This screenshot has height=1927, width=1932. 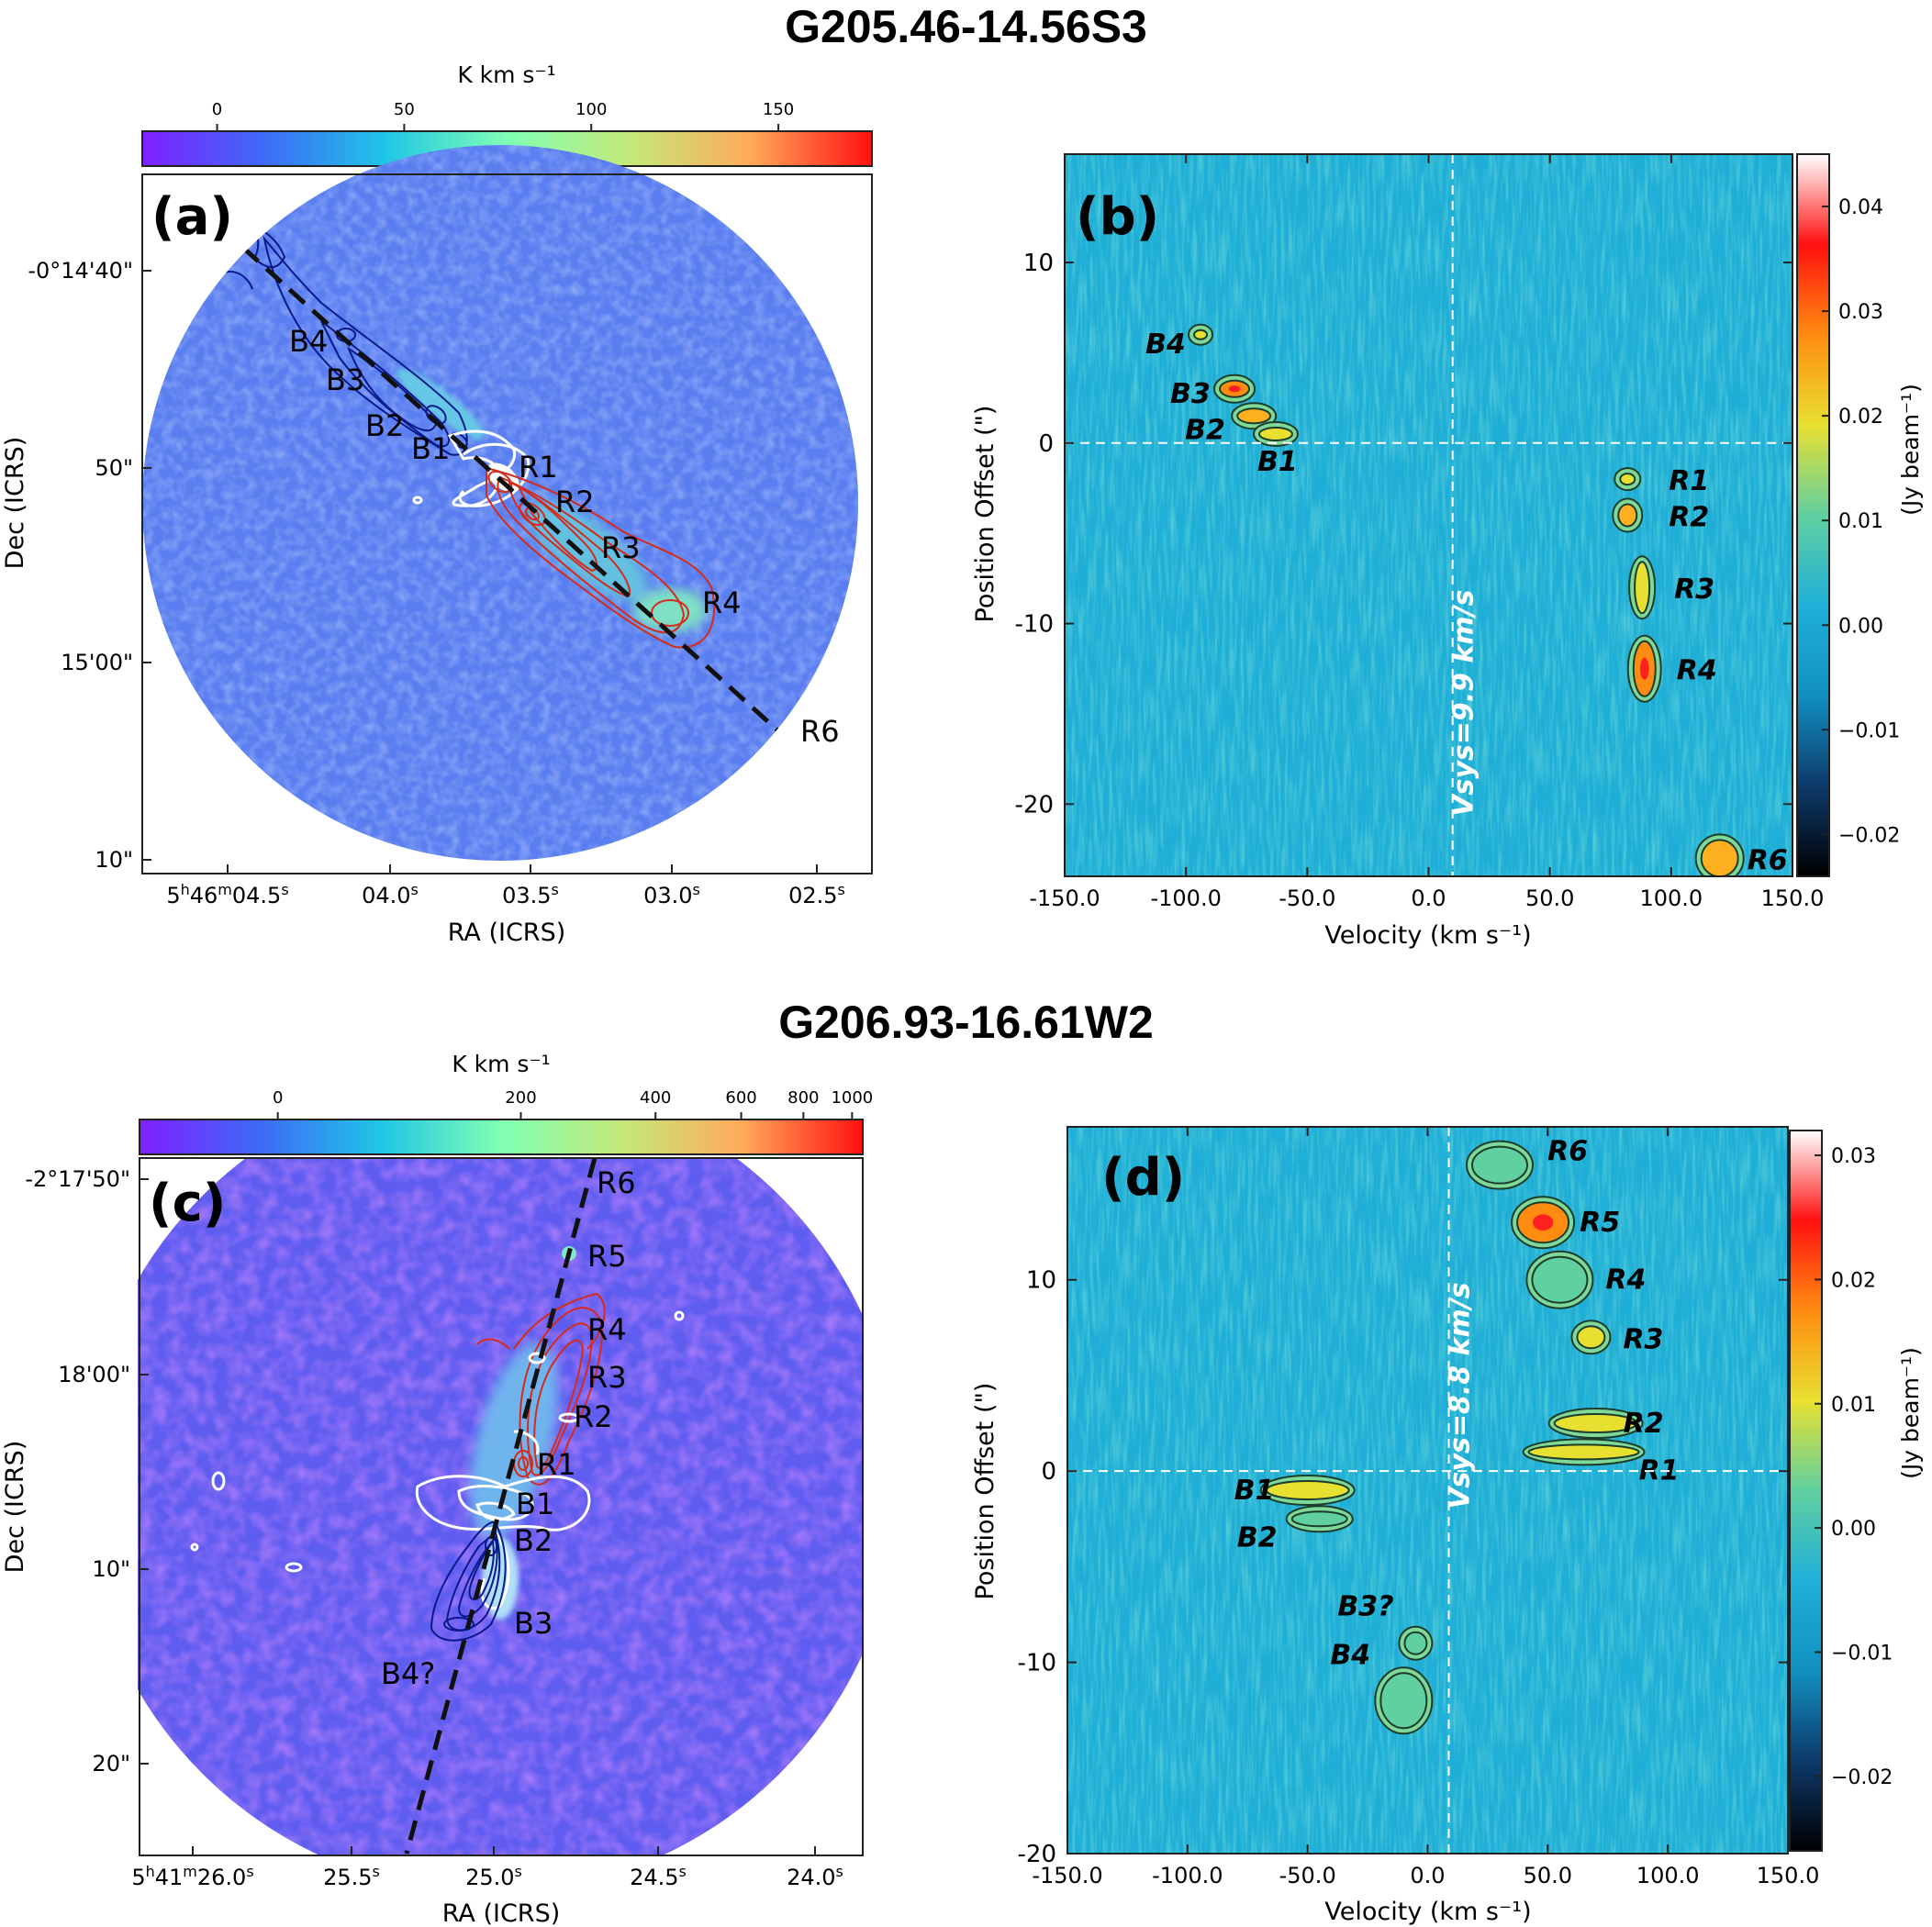 What do you see at coordinates (501, 1913) in the screenshot?
I see `panel-c-xlabel: RA (ICRS)` at bounding box center [501, 1913].